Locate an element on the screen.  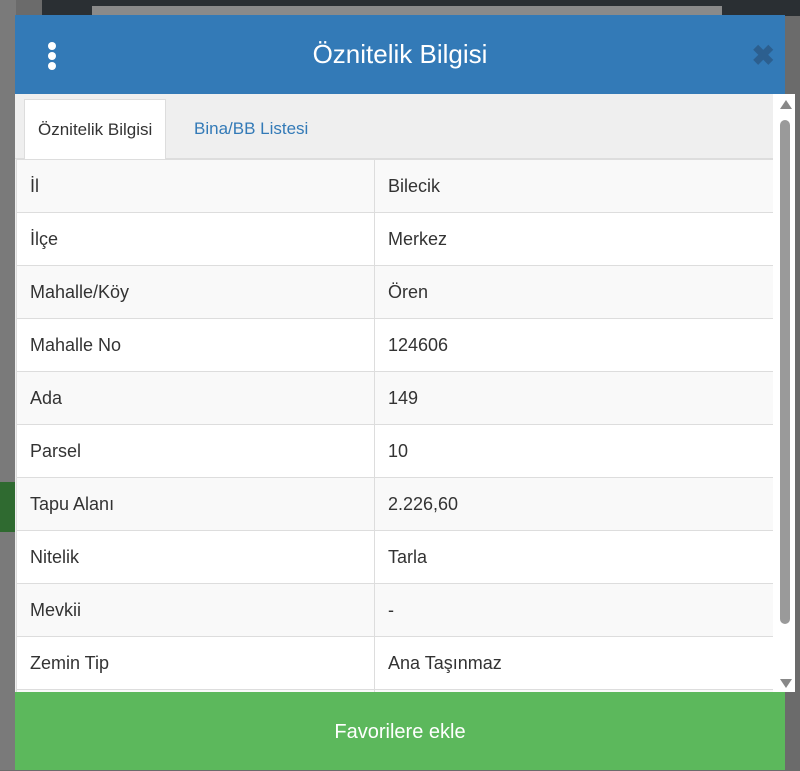
tab-bar: Öznitelik Bilgisi Bina/BB Listesi is located at coordinates (394, 126).